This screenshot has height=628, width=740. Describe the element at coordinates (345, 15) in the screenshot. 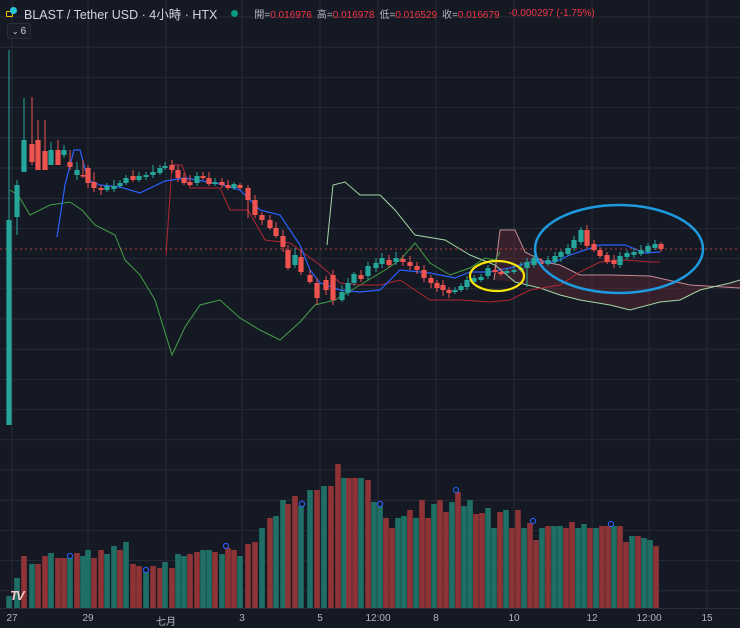

I see `ohlc-high: 高=0.016978` at that location.